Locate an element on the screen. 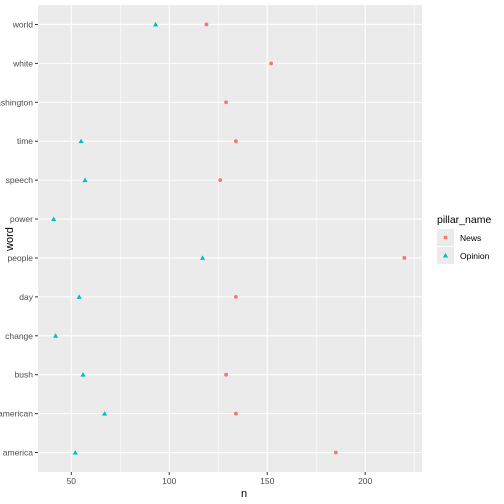 Image resolution: width=504 pixels, height=504 pixels. x-tick-label: 200 is located at coordinates (365, 481).